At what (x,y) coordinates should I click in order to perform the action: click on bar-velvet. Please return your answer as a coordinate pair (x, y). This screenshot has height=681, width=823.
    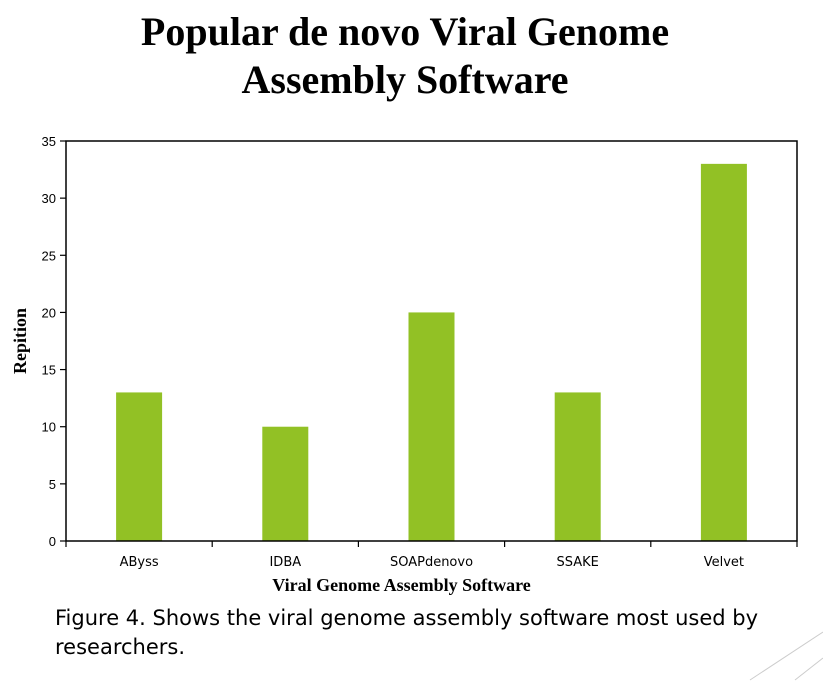
    Looking at the image, I should click on (723, 352).